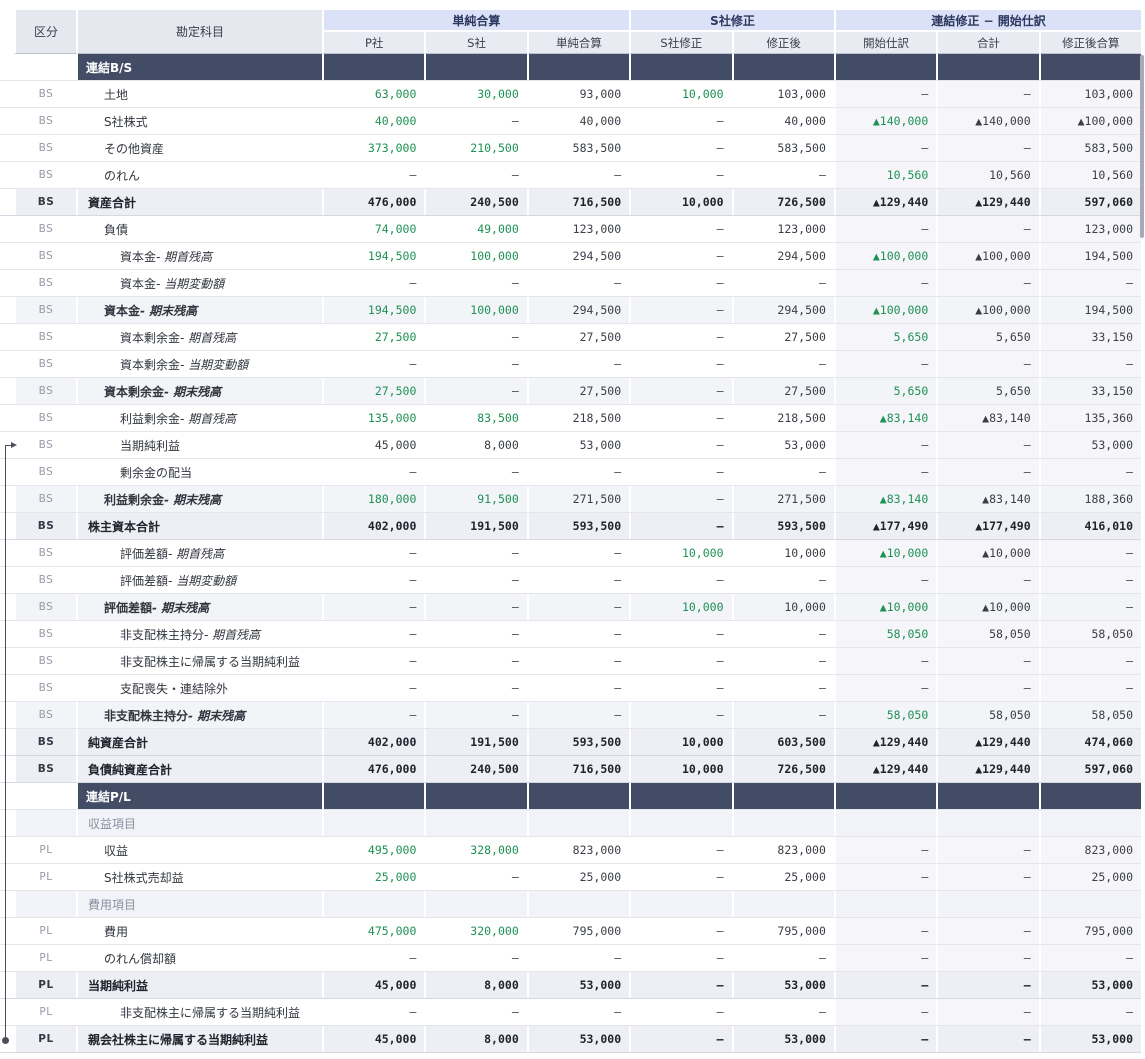 This screenshot has width=1145, height=1059. What do you see at coordinates (475, 931) in the screenshot?
I see `value-cell: 320,000` at bounding box center [475, 931].